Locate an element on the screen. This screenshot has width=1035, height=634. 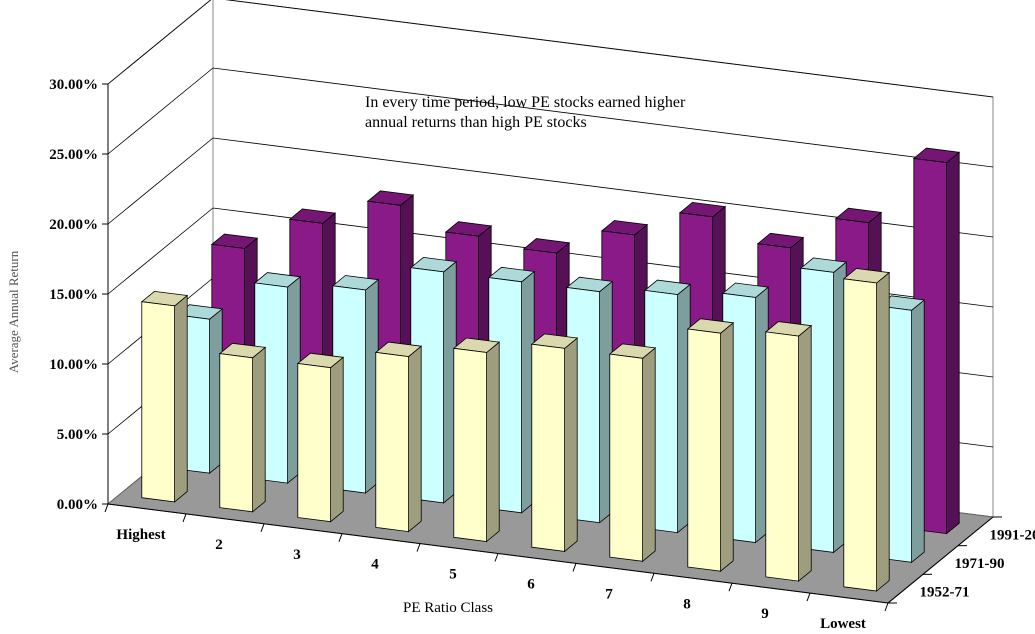
y-tick-label: 0.00% is located at coordinates (77, 505).